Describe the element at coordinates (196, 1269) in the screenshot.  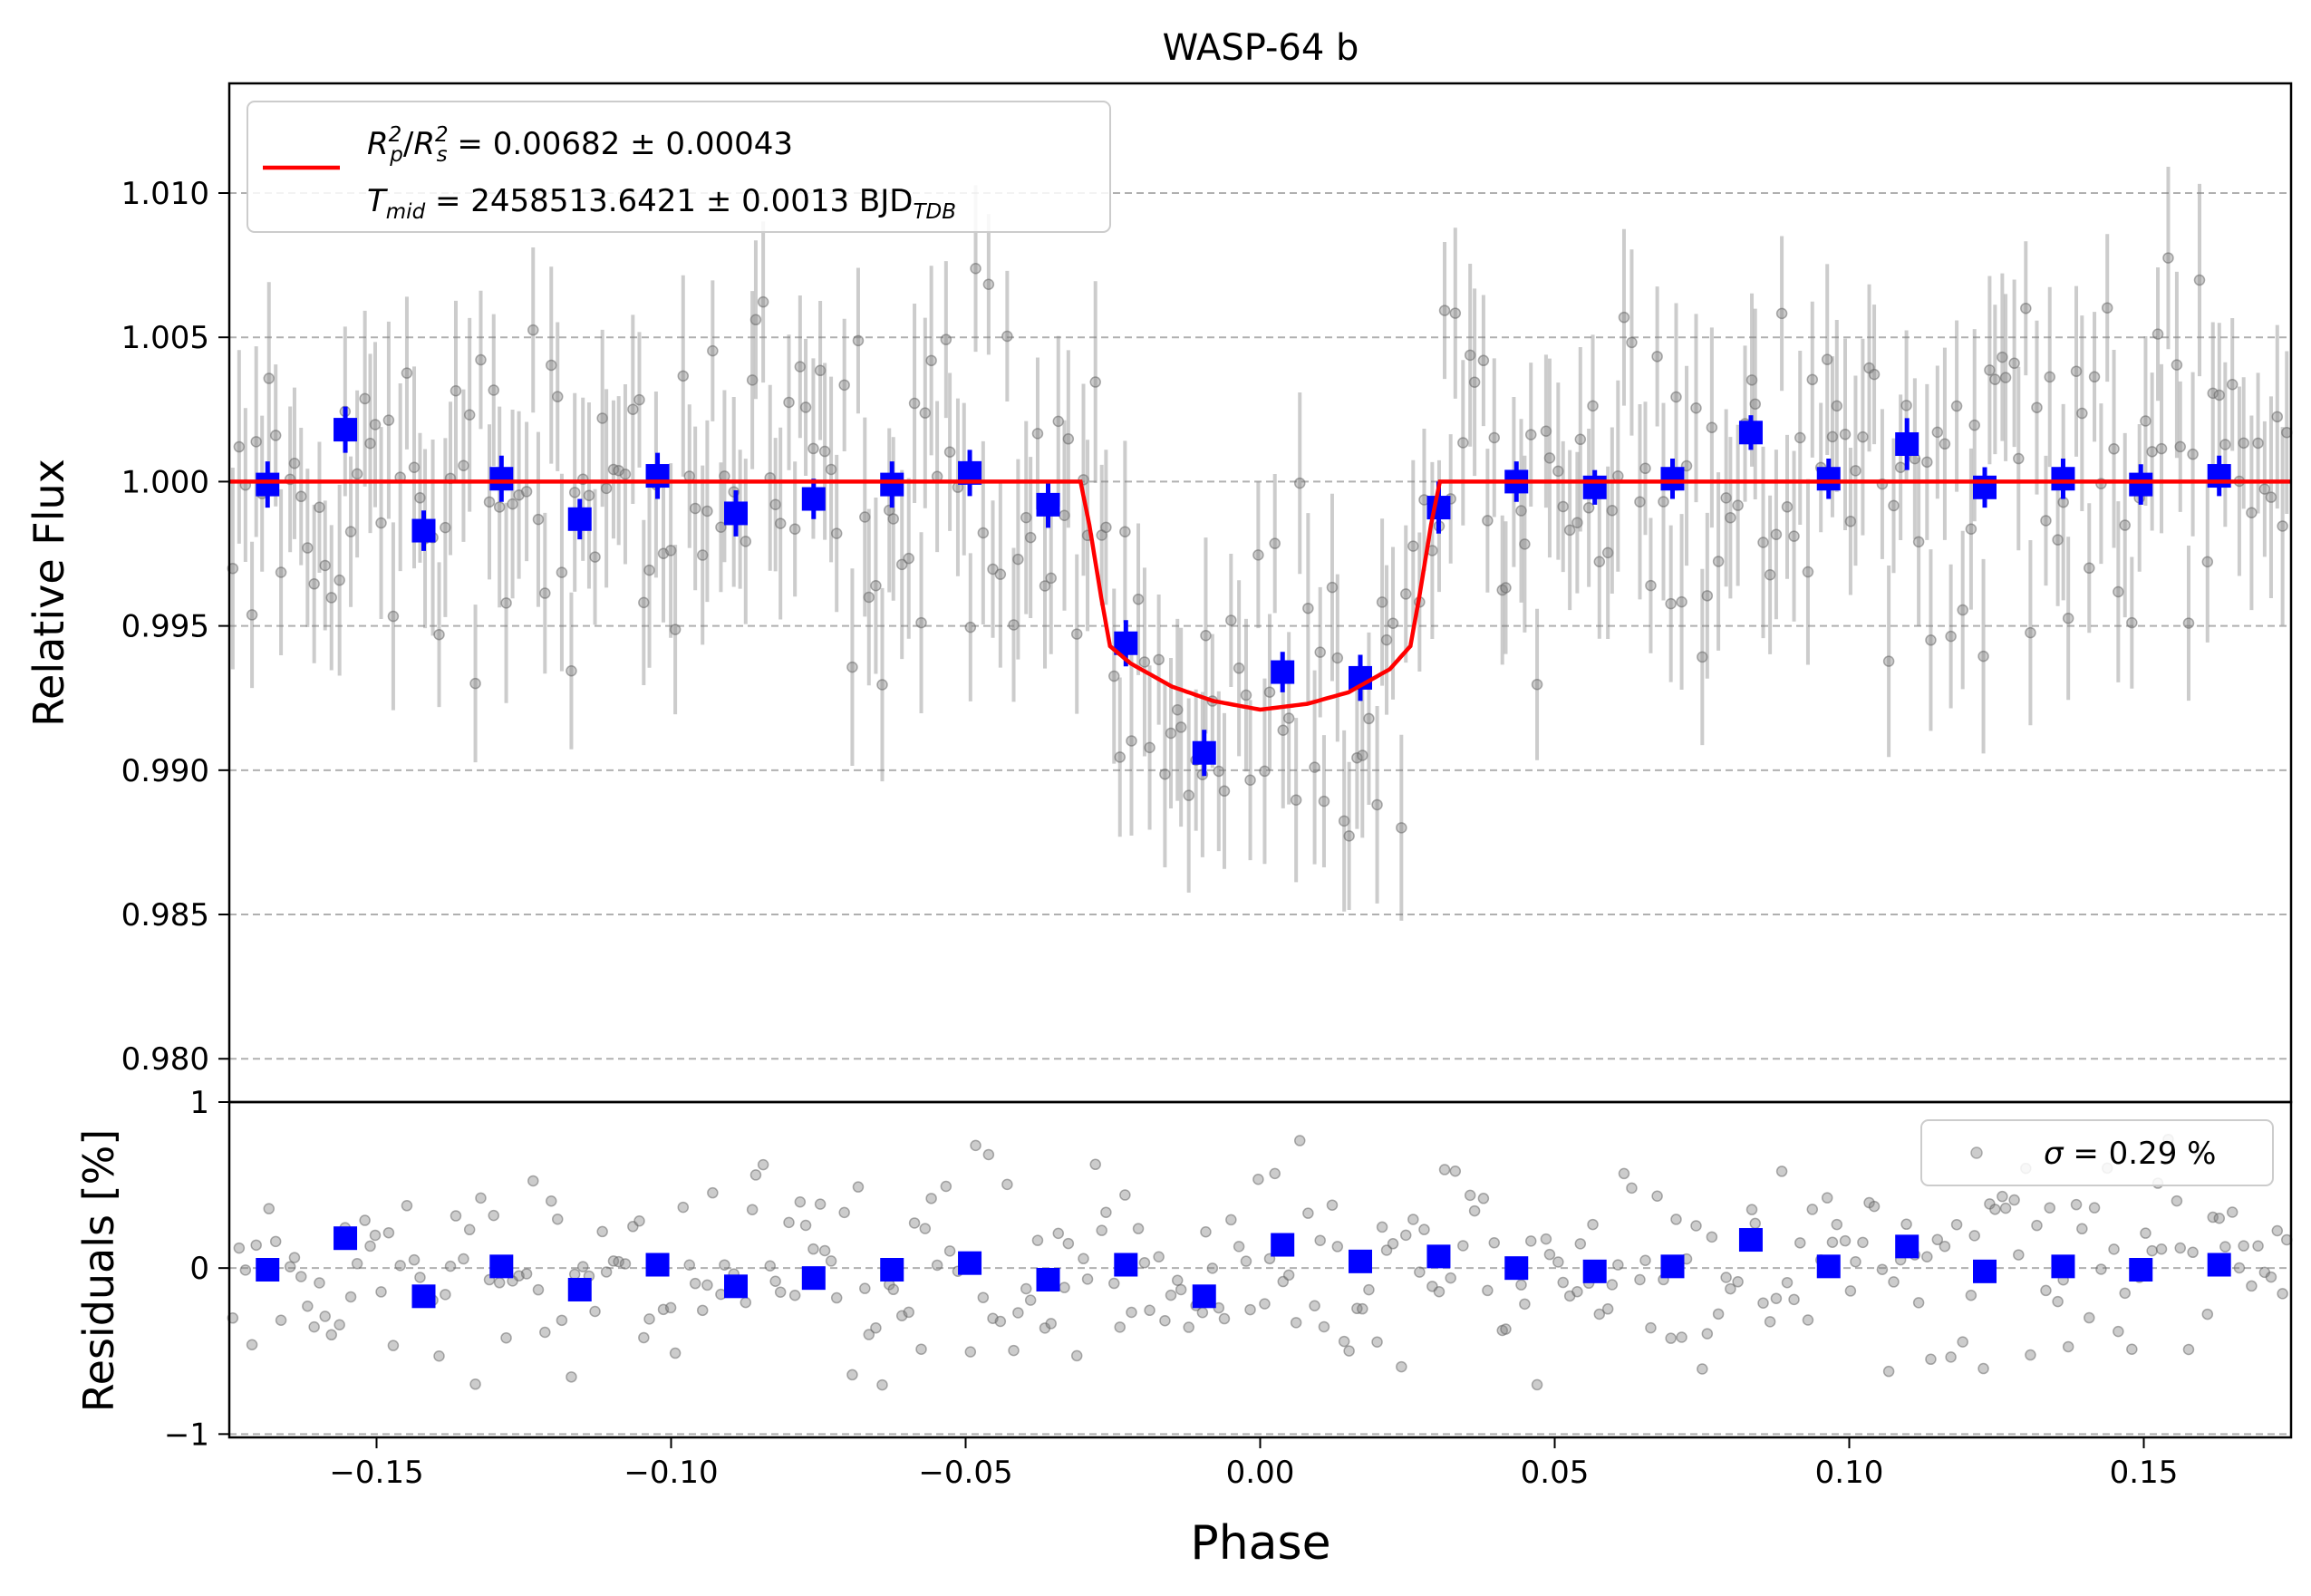
I see `residuals-y-ticks: −1 0 1` at that location.